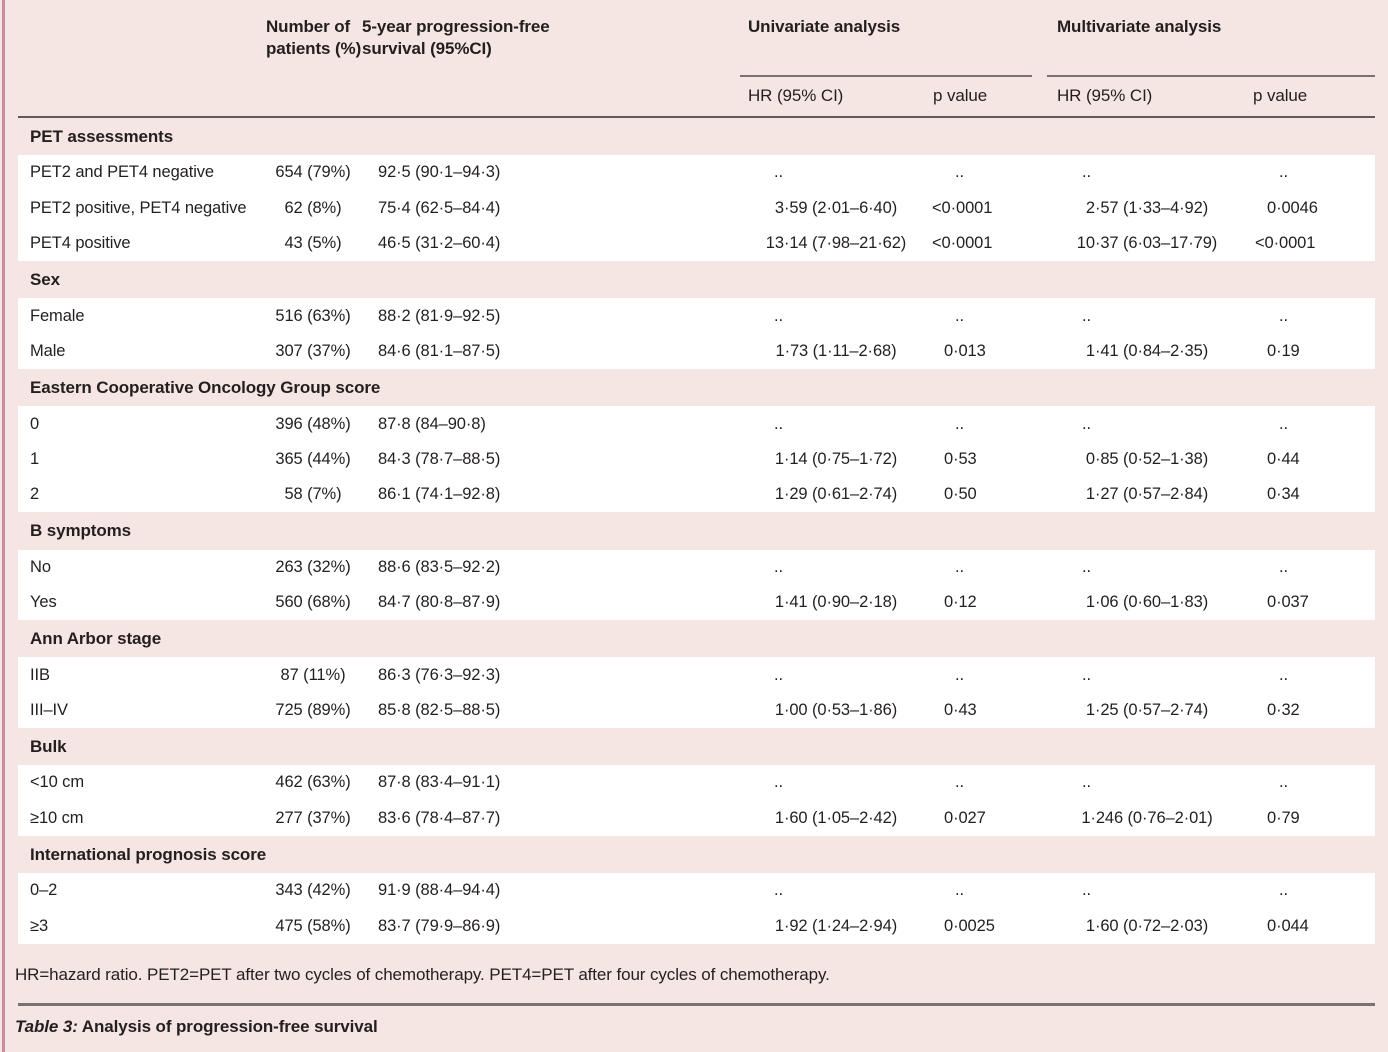  What do you see at coordinates (836, 926) in the screenshot?
I see `cell-uni-hr: 1·92 (1·24–2·94)` at bounding box center [836, 926].